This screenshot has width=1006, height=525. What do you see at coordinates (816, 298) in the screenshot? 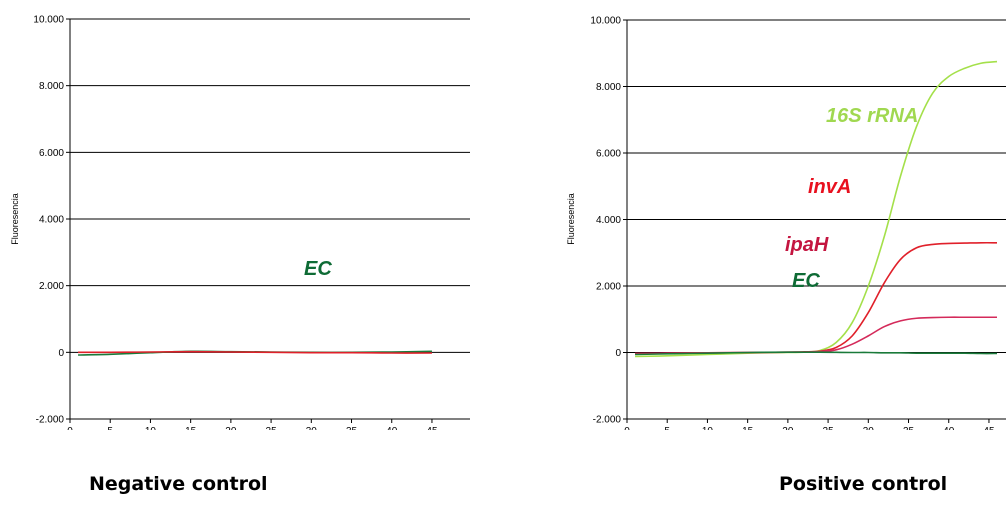
I see `series-line-inva` at bounding box center [816, 298].